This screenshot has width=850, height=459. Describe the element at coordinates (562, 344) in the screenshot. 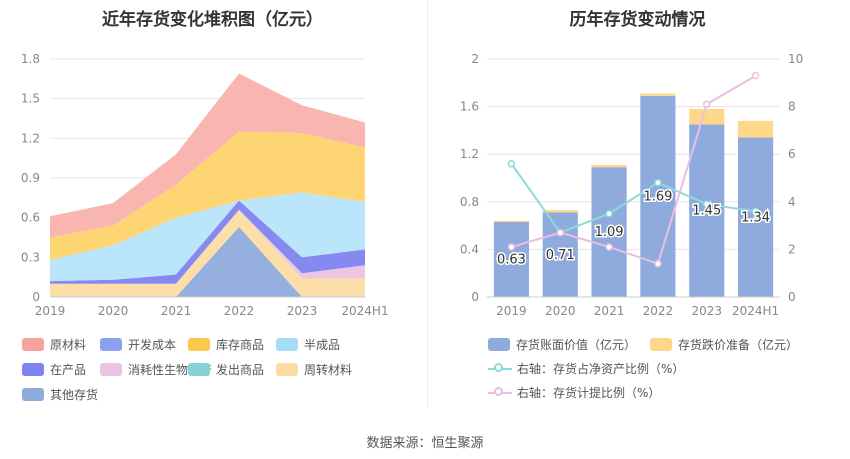

I see `legend-item: 存货账面价值（亿元）` at that location.